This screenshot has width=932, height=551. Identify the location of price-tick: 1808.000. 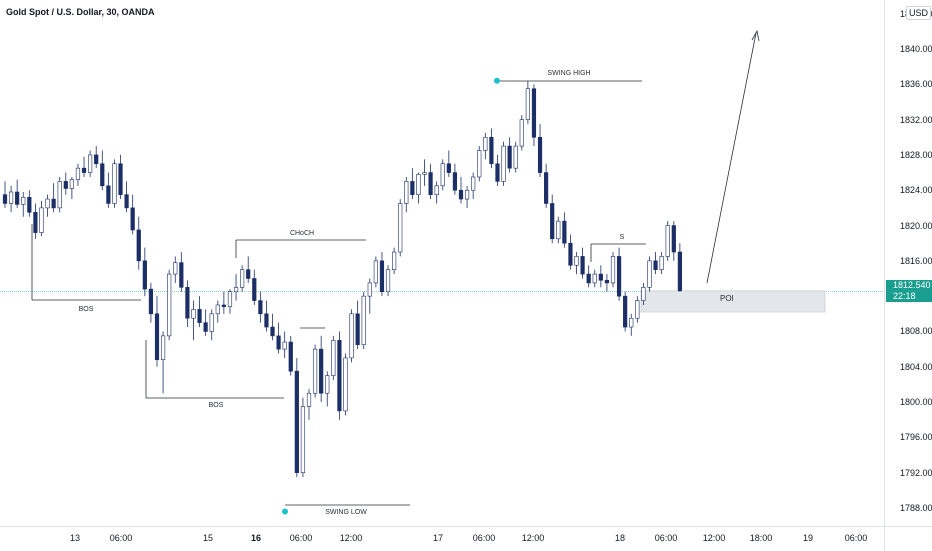
(916, 331).